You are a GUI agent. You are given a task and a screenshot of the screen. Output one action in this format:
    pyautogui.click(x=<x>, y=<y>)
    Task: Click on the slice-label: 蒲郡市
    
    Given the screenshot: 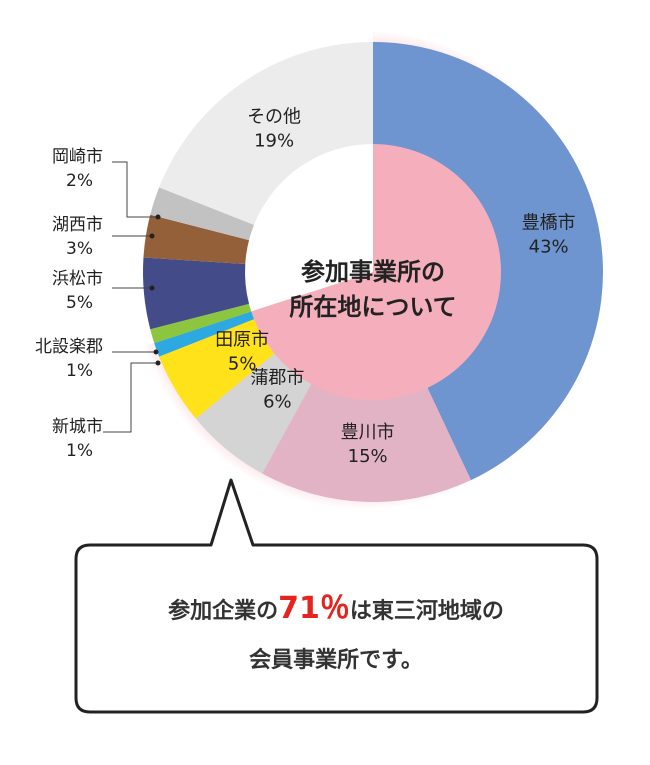 What is the action you would take?
    pyautogui.click(x=277, y=378)
    